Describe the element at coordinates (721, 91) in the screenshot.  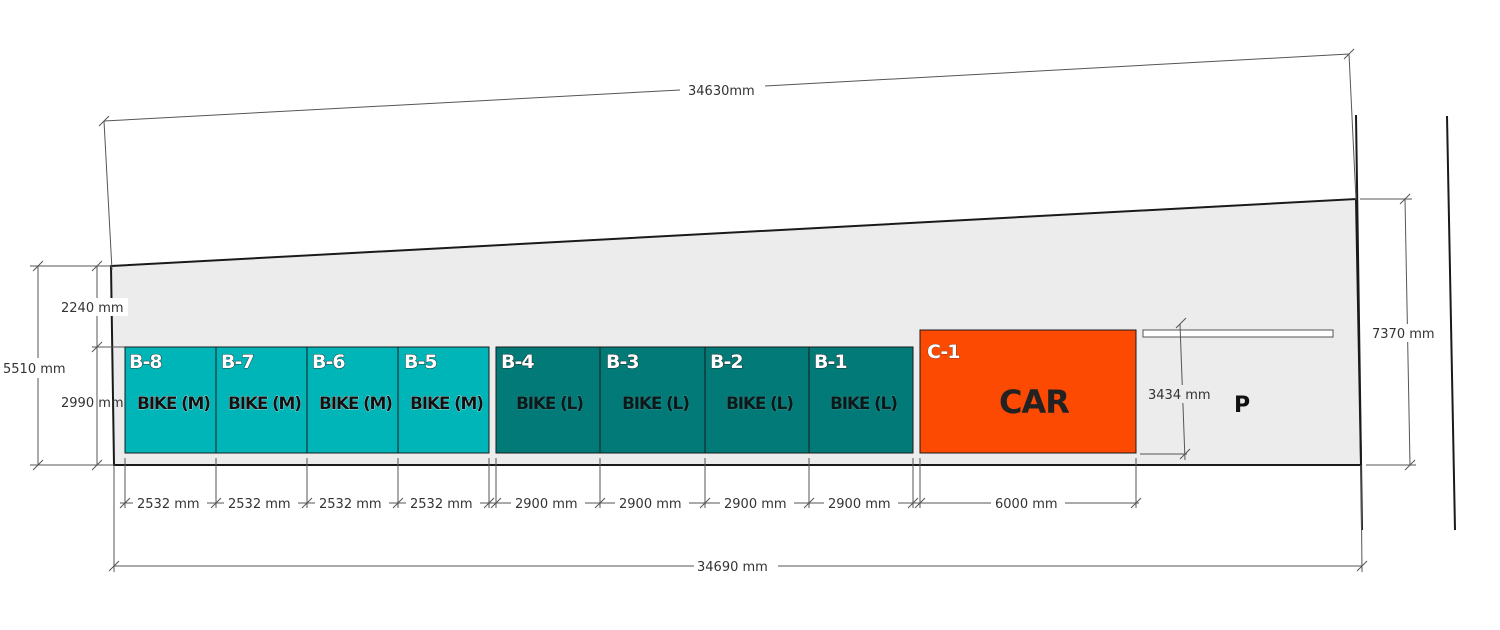
I see `top-dimension-label: 34630mm` at that location.